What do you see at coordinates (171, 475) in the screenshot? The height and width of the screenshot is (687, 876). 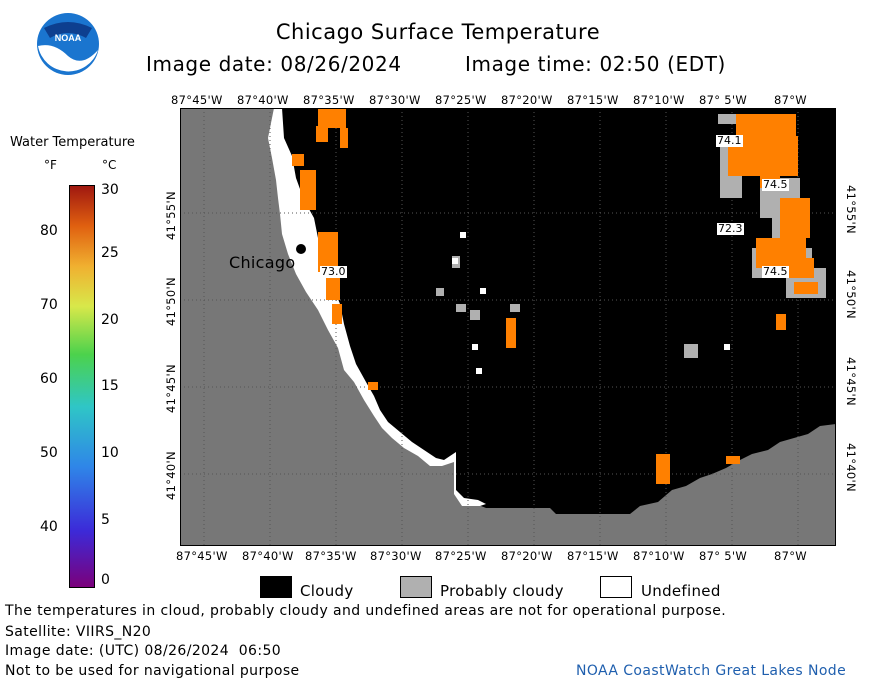 I see `lat-label-left: 41°40'N` at bounding box center [171, 475].